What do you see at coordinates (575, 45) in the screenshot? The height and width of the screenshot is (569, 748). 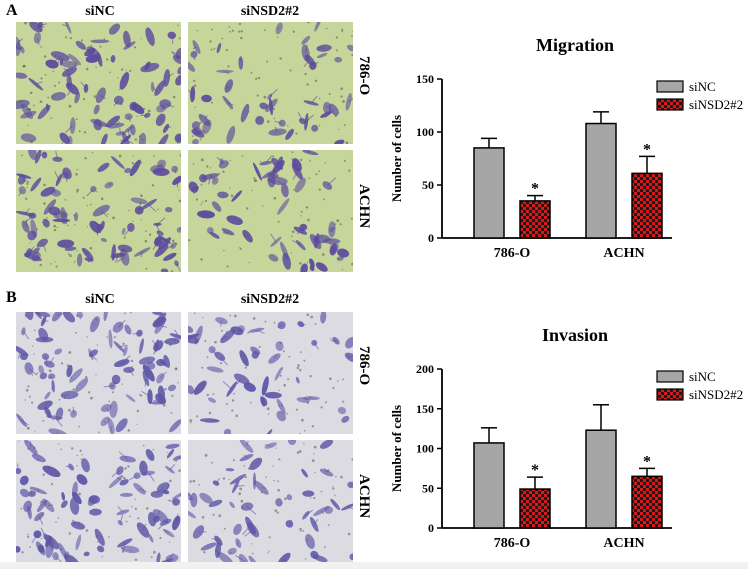 I see `chart-title: Migration` at bounding box center [575, 45].